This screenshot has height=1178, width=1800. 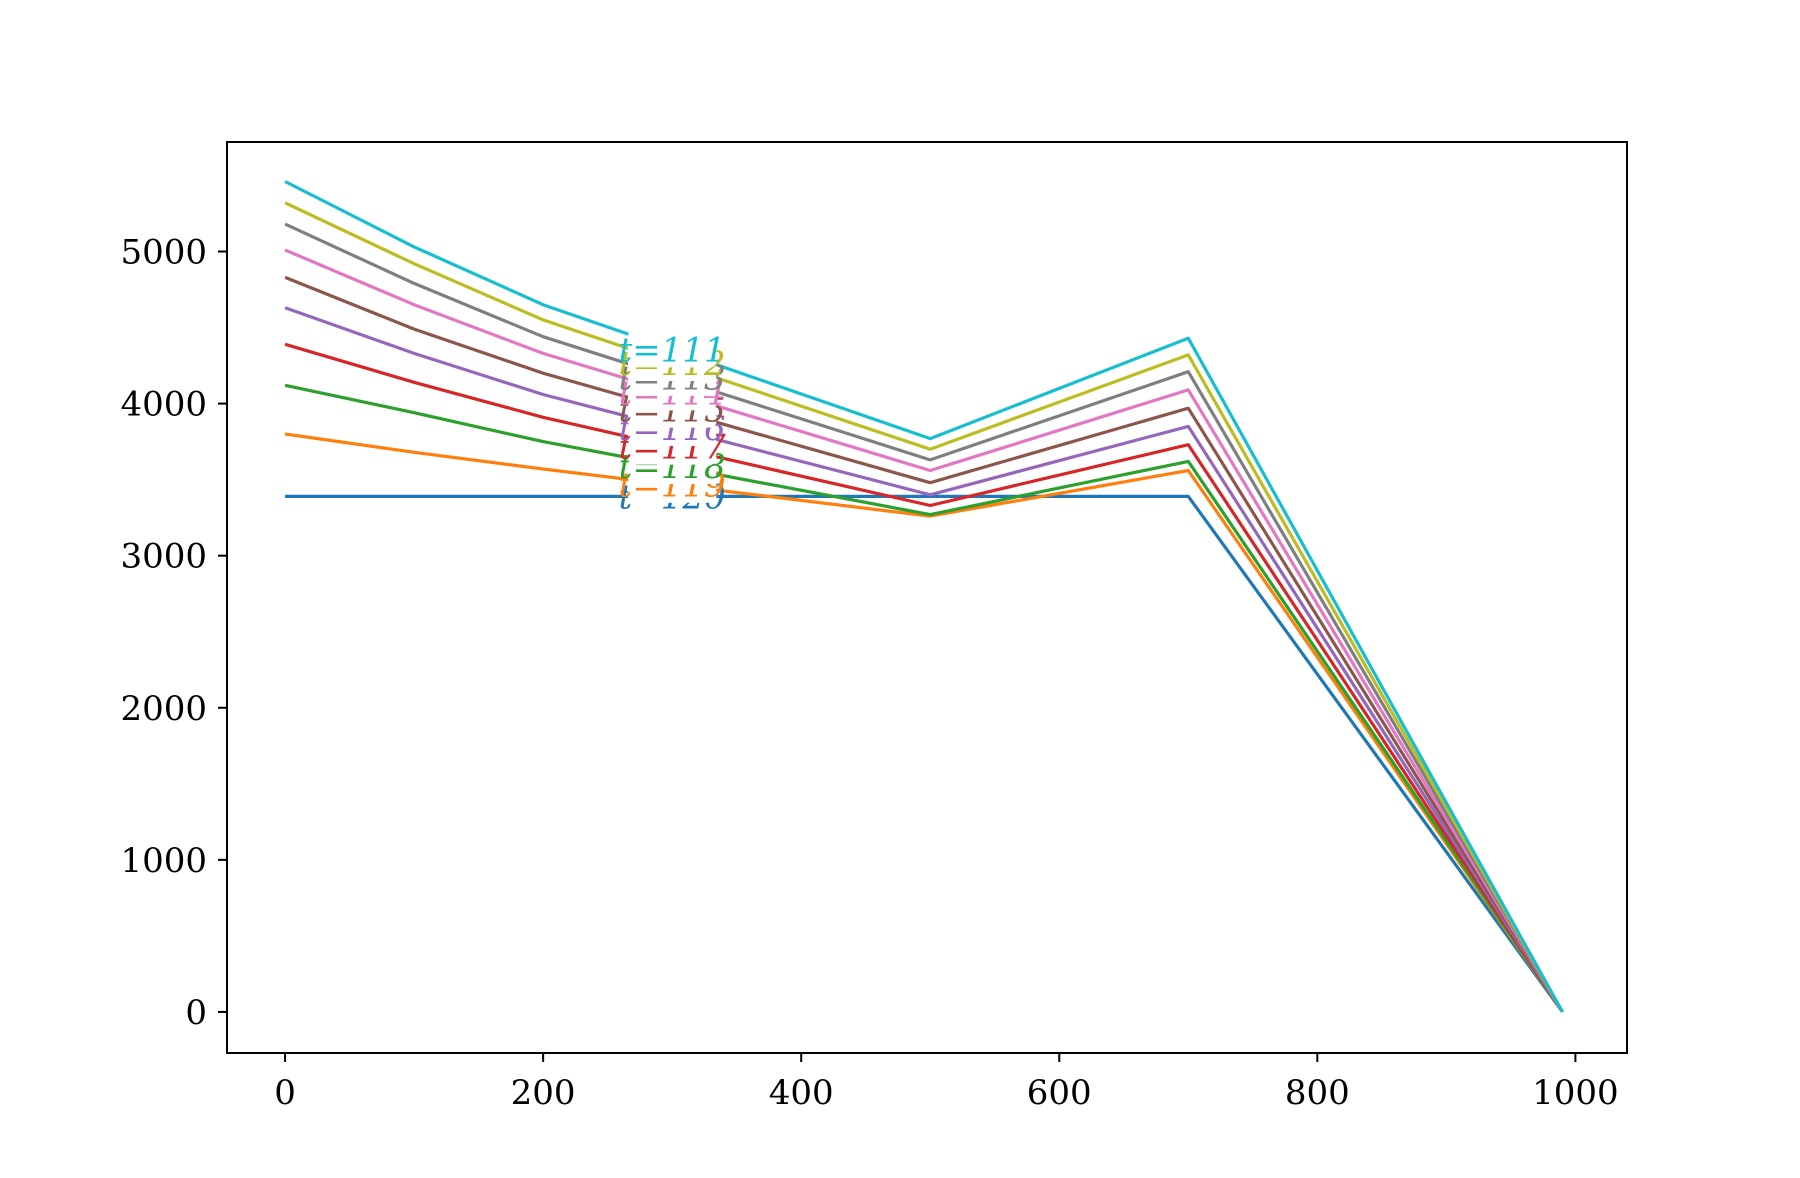 What do you see at coordinates (946, 1083) in the screenshot?
I see `x-axis: 0 200 400 600 800 1000` at bounding box center [946, 1083].